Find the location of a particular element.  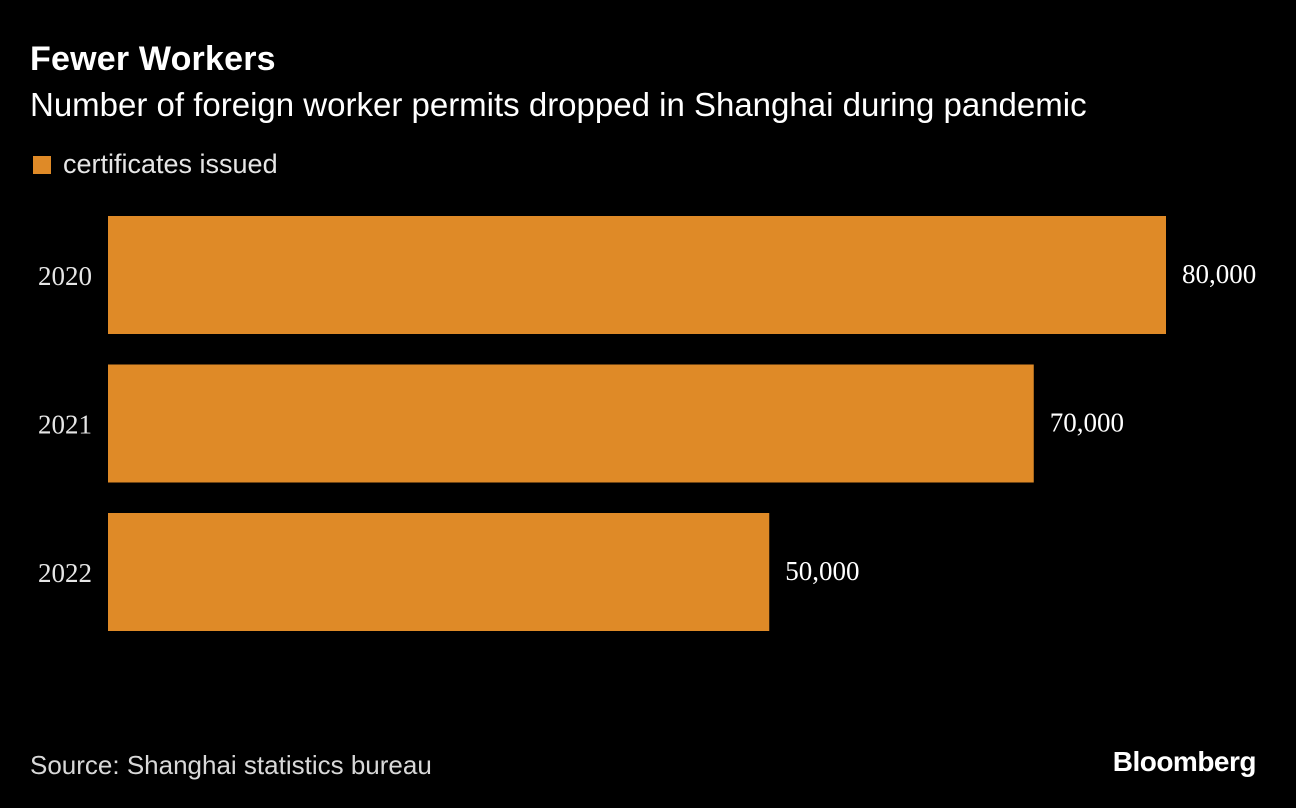

chart-title: Fewer Workers is located at coordinates (153, 59).